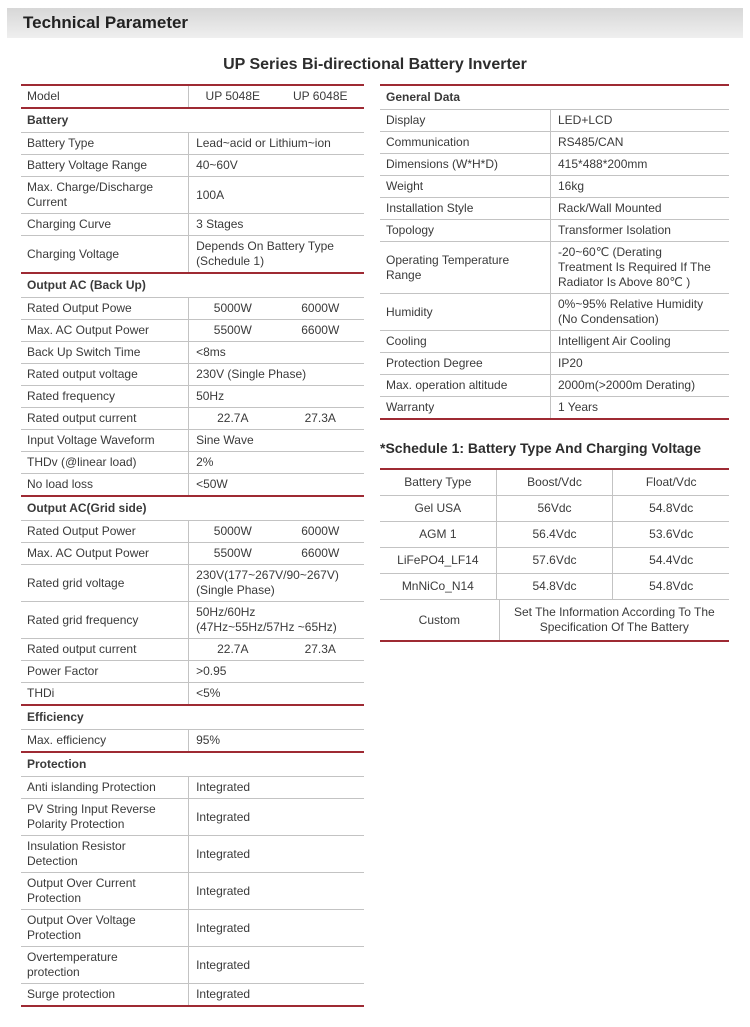 The height and width of the screenshot is (1027, 750). I want to click on spec-label: Cooling, so click(465, 341).